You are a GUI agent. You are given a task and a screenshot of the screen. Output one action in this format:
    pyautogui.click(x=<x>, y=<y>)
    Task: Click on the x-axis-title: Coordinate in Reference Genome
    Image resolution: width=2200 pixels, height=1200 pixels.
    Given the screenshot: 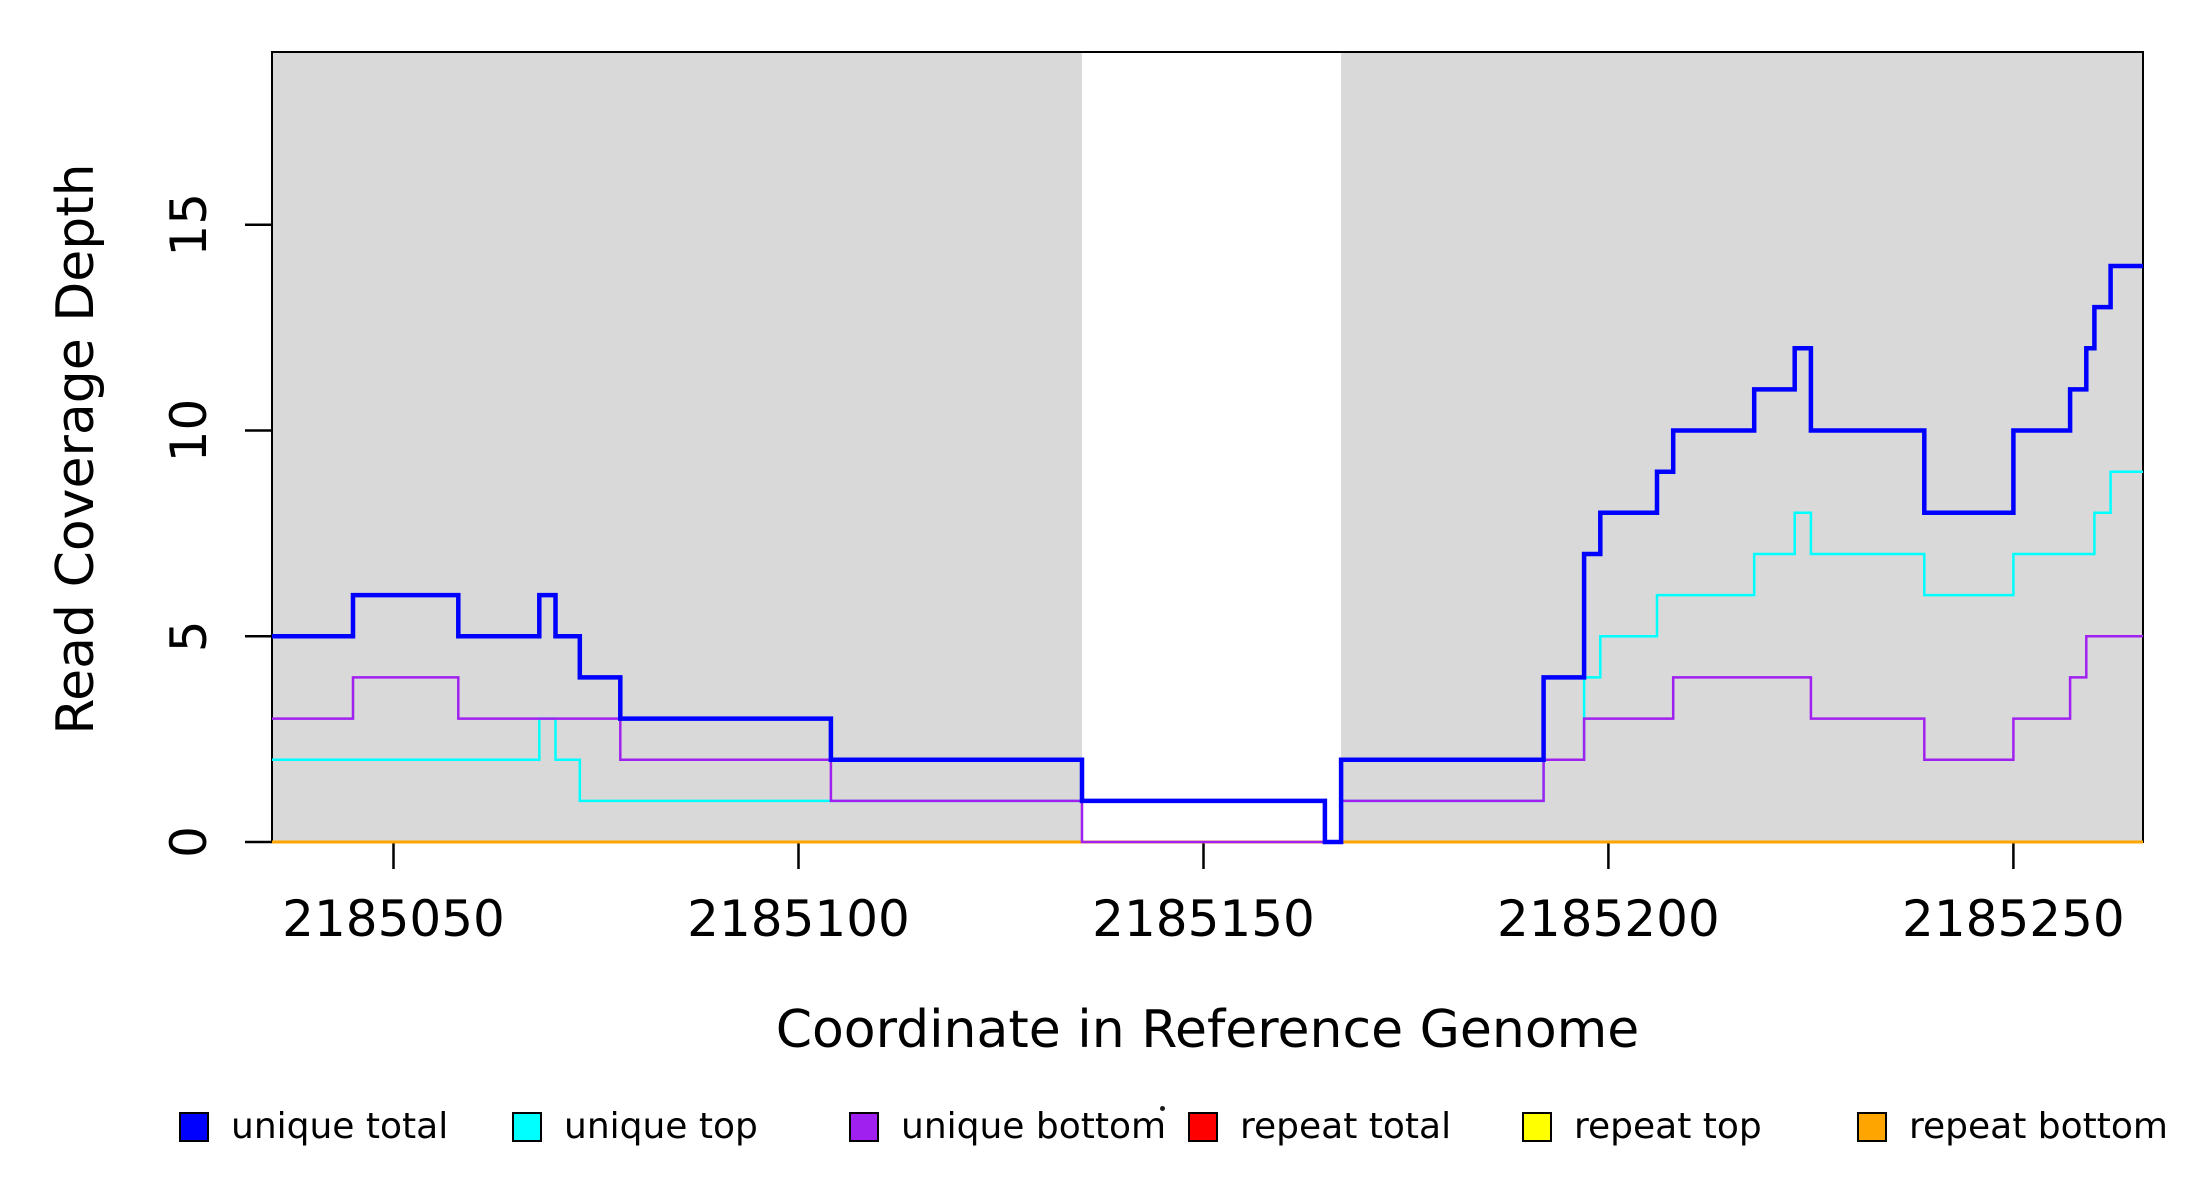 What is the action you would take?
    pyautogui.click(x=1207, y=1030)
    